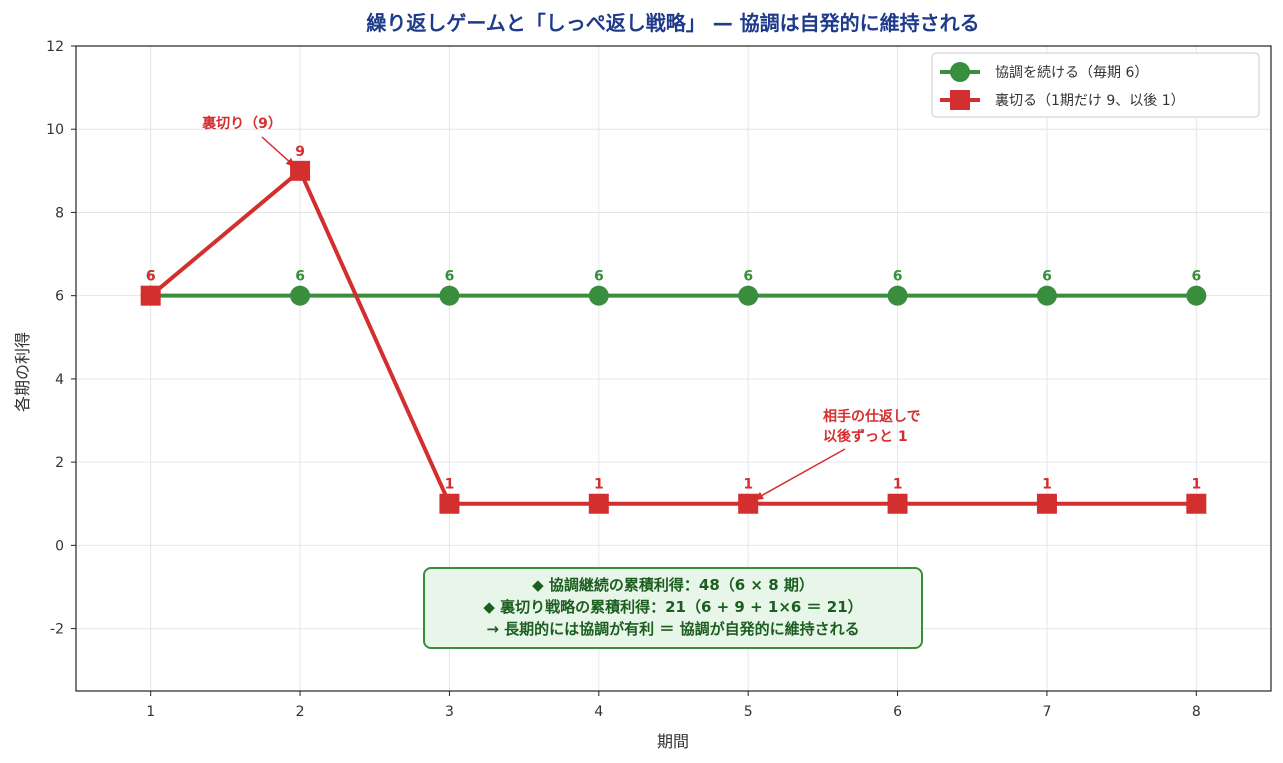 The width and height of the screenshot is (1283, 763). Describe the element at coordinates (22, 372) in the screenshot. I see `y-axis-label: 各期の利得` at that location.